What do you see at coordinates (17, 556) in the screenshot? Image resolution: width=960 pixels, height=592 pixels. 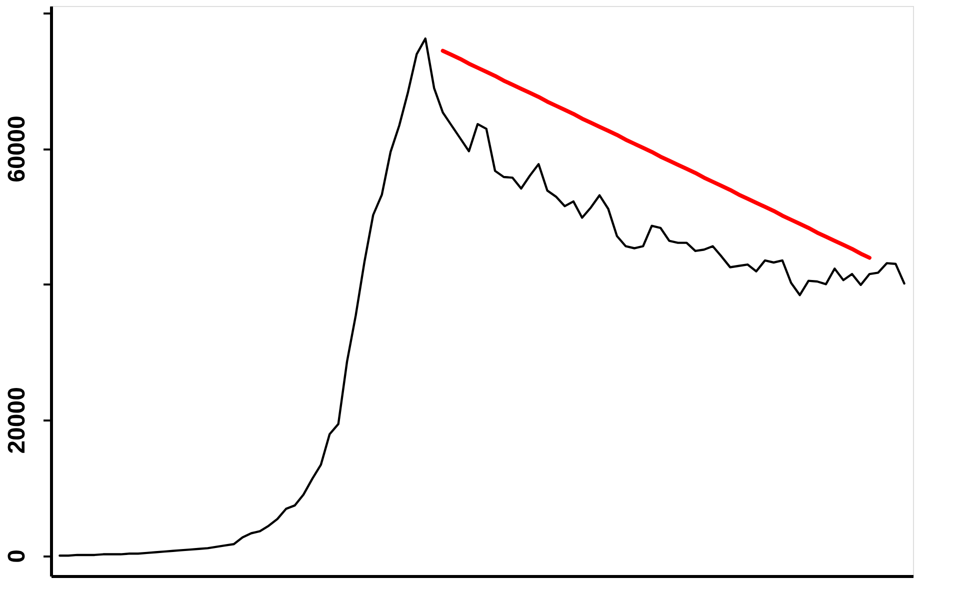 I see `y-tick-label: 0` at bounding box center [17, 556].